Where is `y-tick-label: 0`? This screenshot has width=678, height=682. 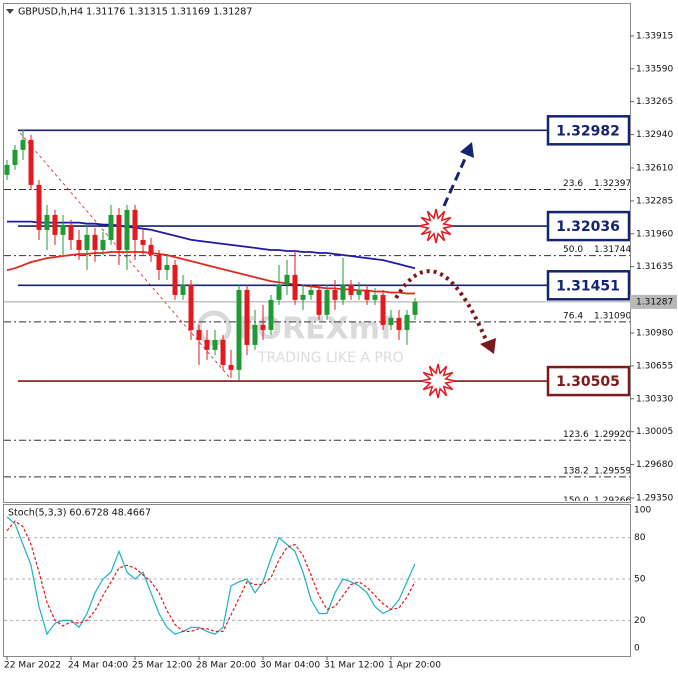 y-tick-label: 0 is located at coordinates (637, 649).